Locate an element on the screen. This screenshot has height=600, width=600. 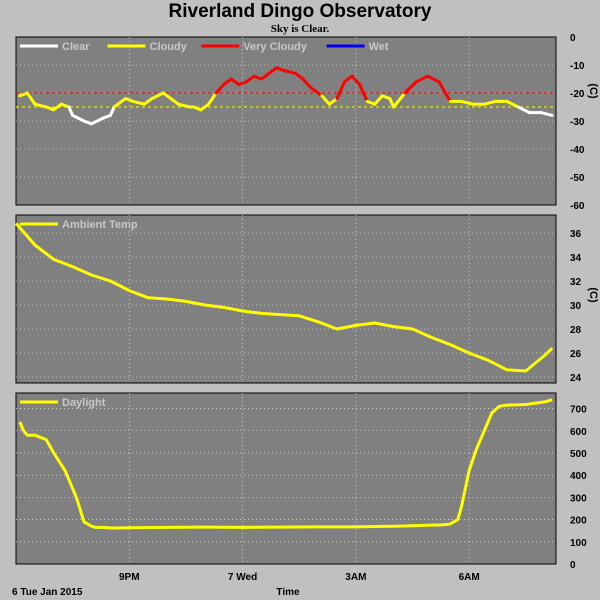
legend-label: Wet is located at coordinates (379, 47).